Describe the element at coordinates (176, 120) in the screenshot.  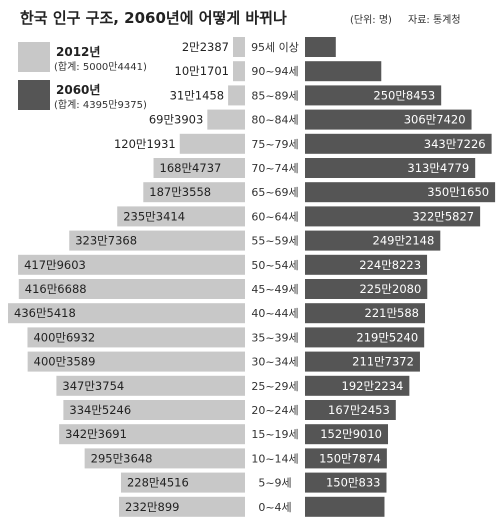
I see `bar-label-2012: 69만3903` at that location.